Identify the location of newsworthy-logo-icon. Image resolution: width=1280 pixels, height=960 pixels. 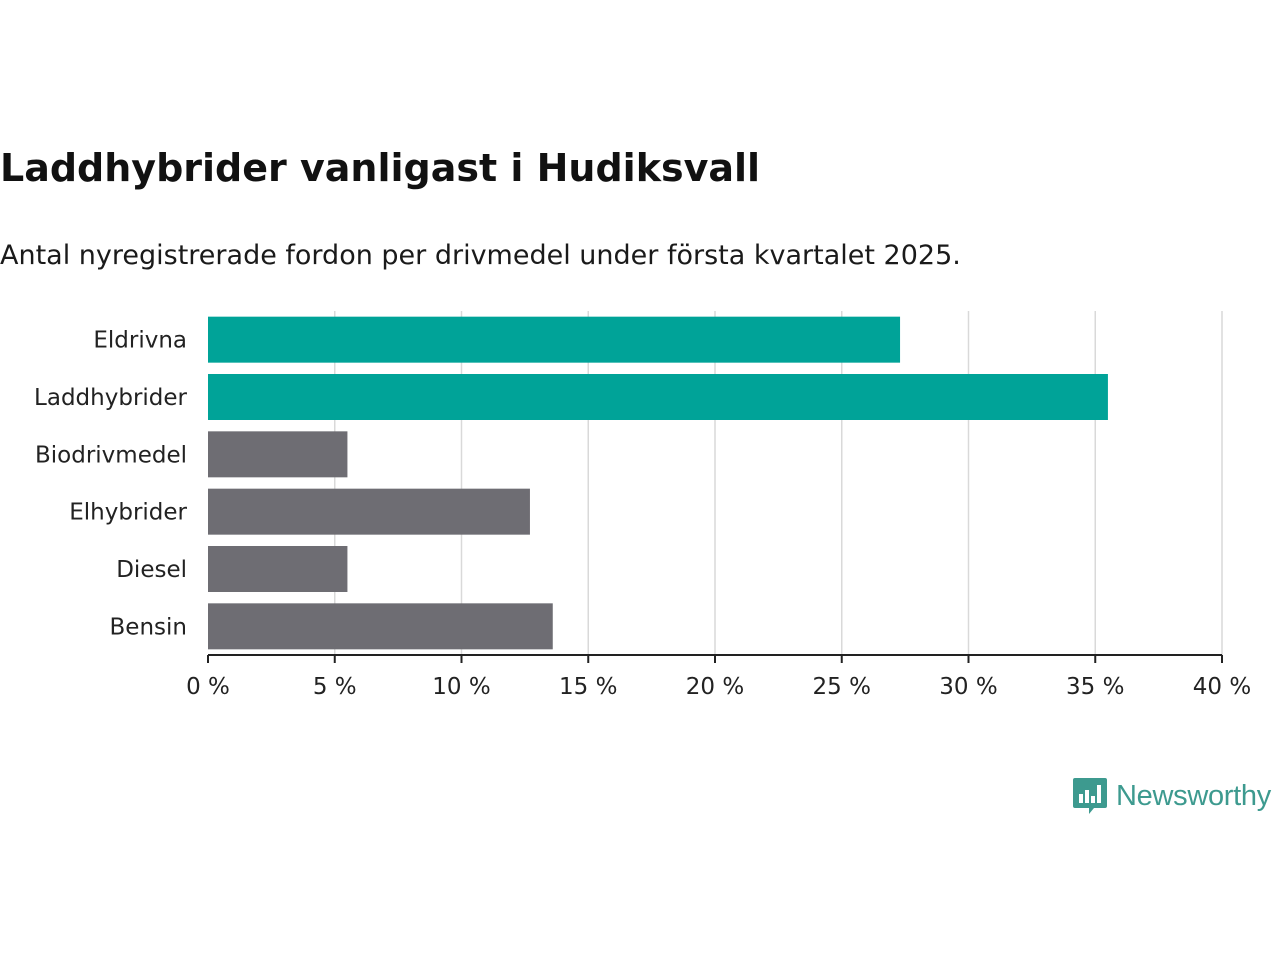
(1090, 796).